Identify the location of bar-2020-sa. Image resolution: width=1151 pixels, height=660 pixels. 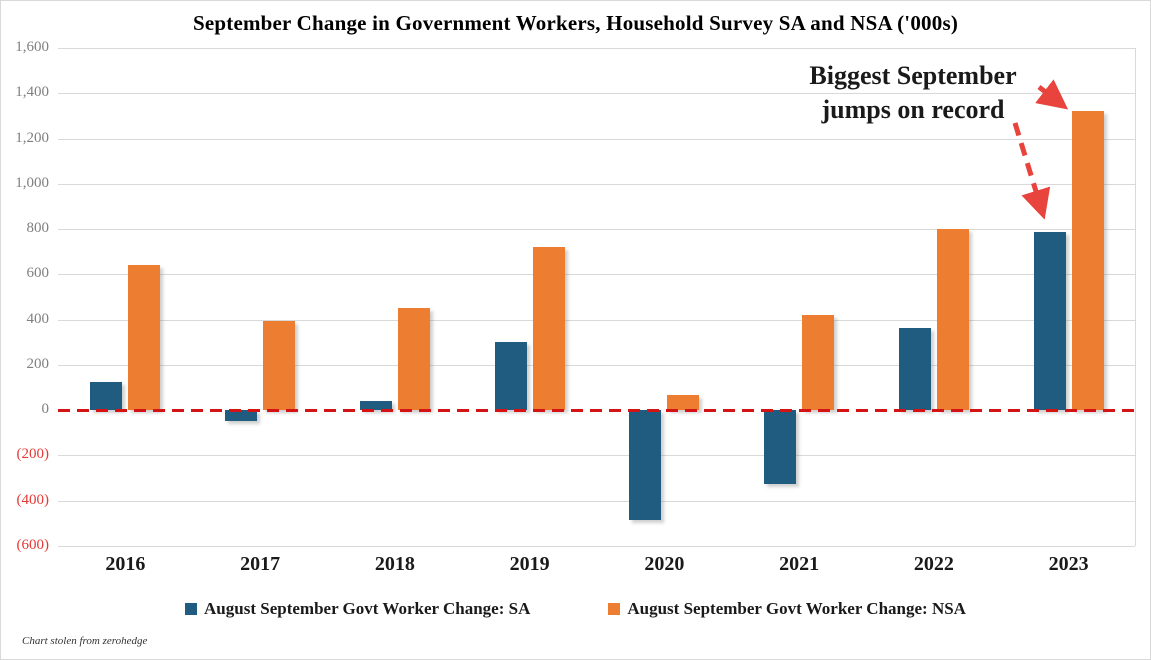
(645, 465).